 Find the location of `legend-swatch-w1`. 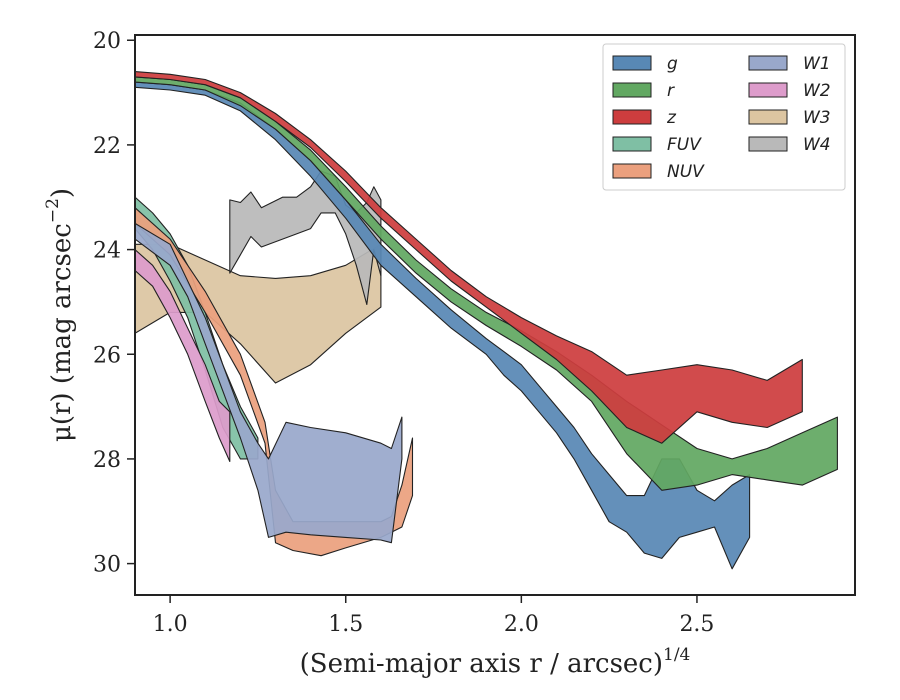

legend-swatch-w1 is located at coordinates (768, 63).